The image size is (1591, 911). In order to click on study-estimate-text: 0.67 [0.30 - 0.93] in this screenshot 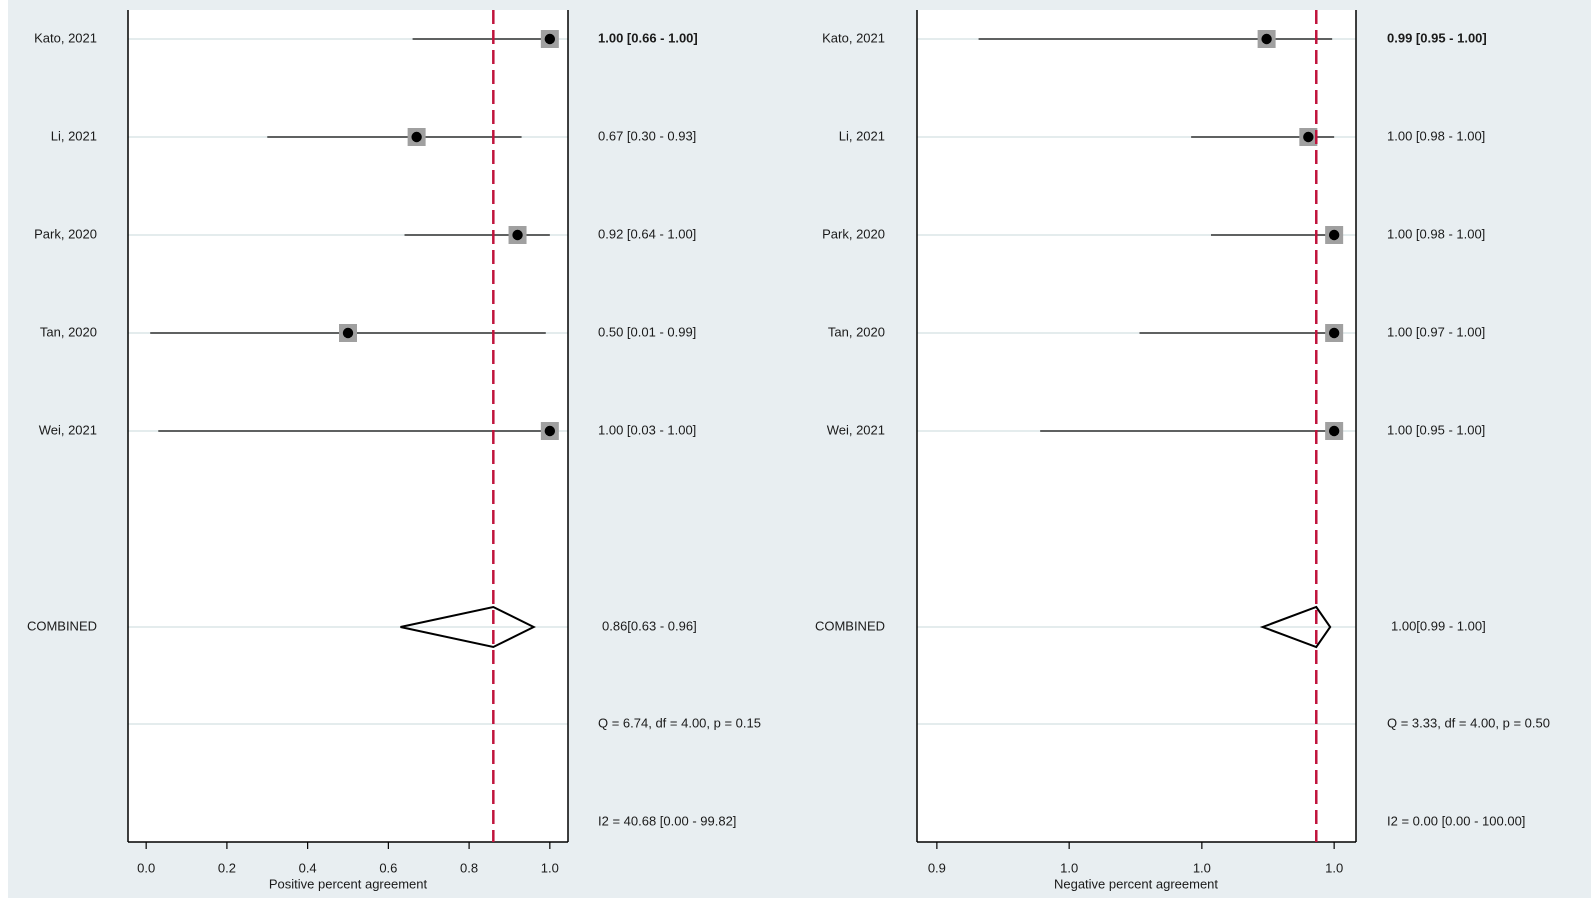, I will do `click(647, 135)`.